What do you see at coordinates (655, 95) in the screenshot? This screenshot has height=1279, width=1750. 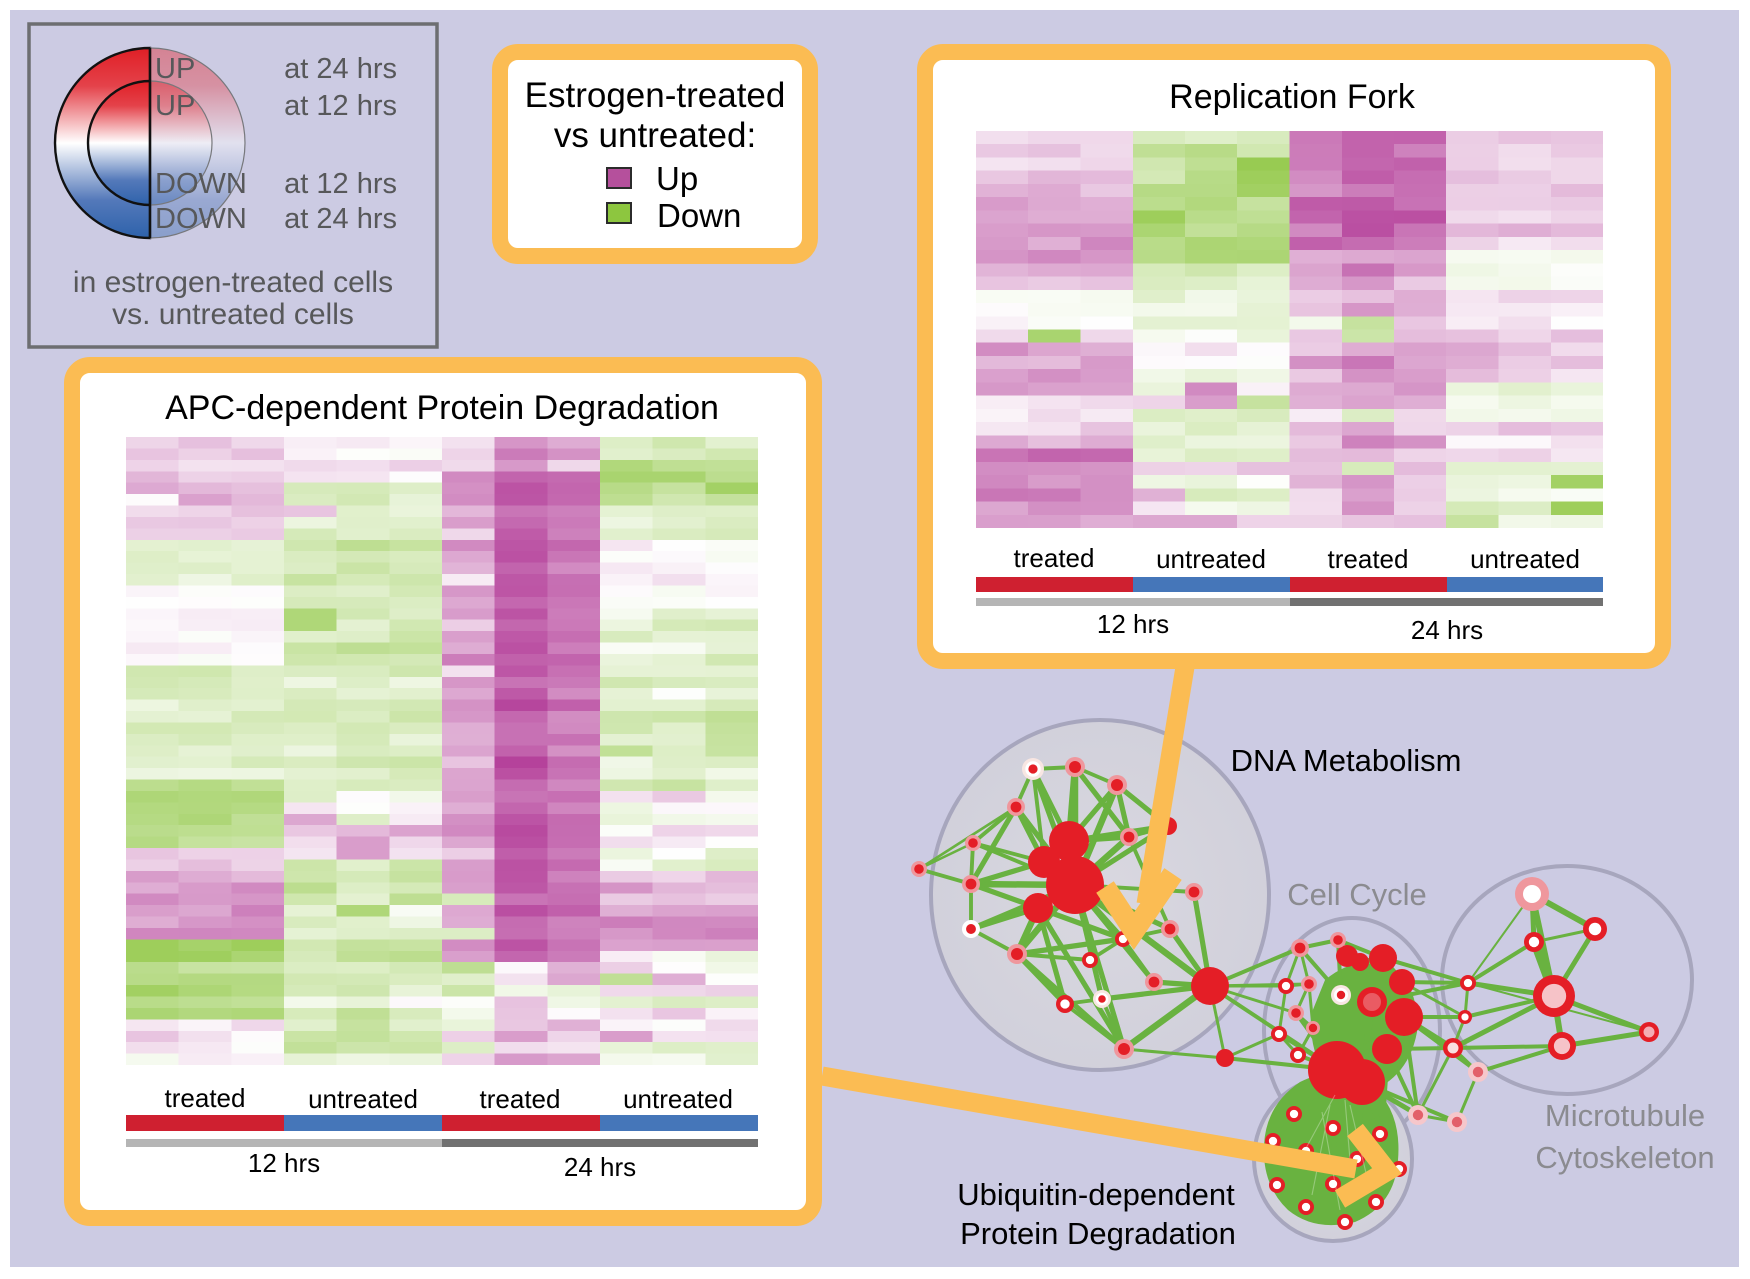 I see `svg-text: Estrogen-treated` at bounding box center [655, 95].